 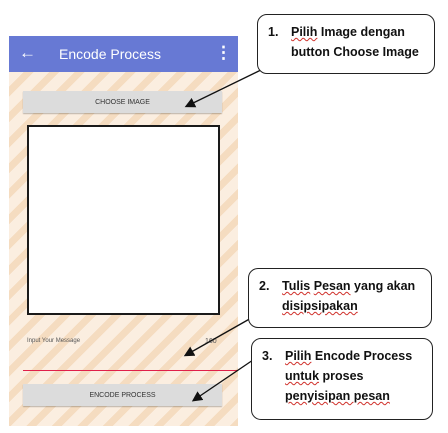 What do you see at coordinates (130, 370) in the screenshot?
I see `message-input-underline` at bounding box center [130, 370].